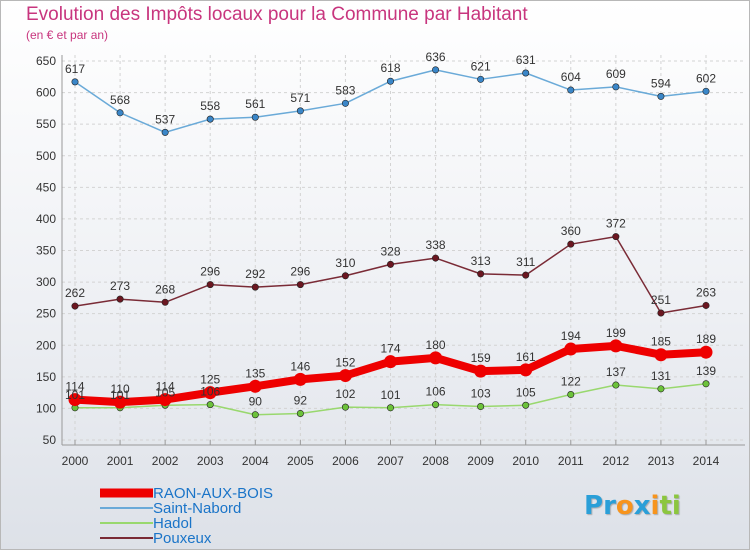  I want to click on data-label: 537, so click(165, 119).